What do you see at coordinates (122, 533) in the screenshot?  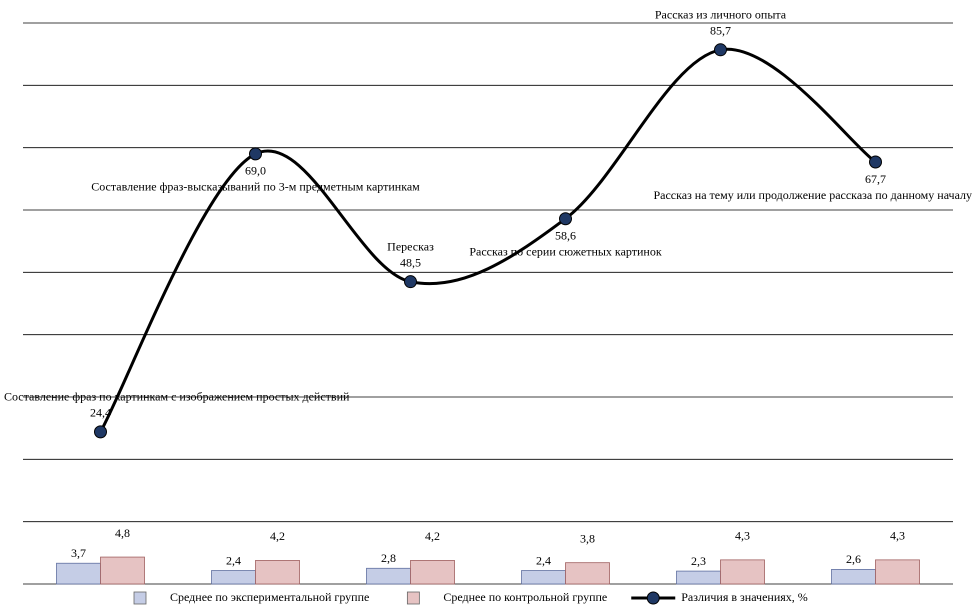 I see `bar-value-label: 4,8` at bounding box center [122, 533].